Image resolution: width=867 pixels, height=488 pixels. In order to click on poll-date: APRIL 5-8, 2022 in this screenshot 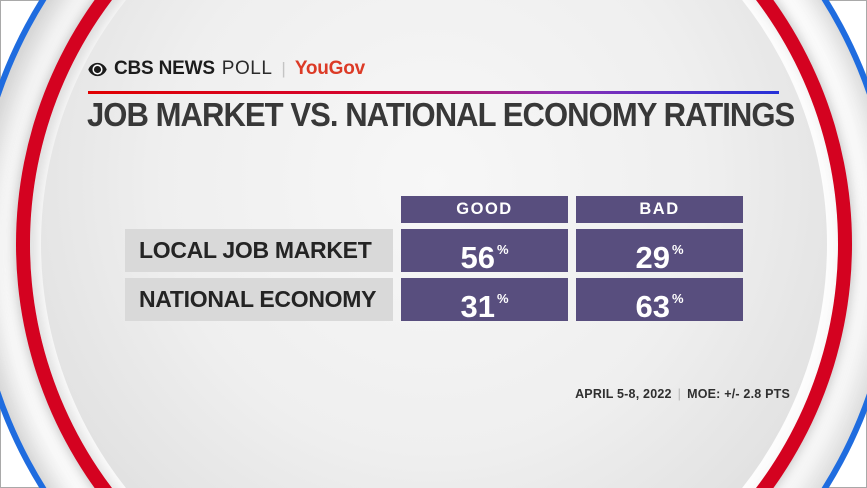, I will do `click(623, 394)`.